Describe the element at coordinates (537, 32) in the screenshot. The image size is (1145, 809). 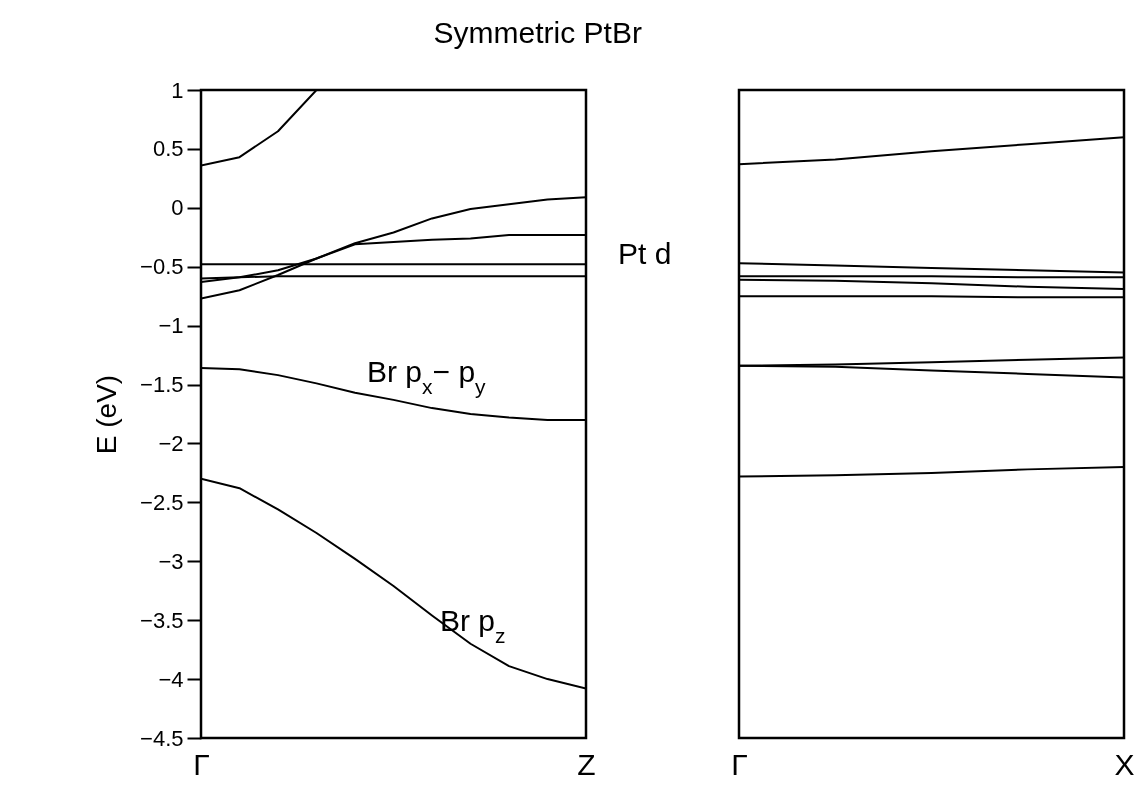
I see `chart-title: Symmetric PtBr` at that location.